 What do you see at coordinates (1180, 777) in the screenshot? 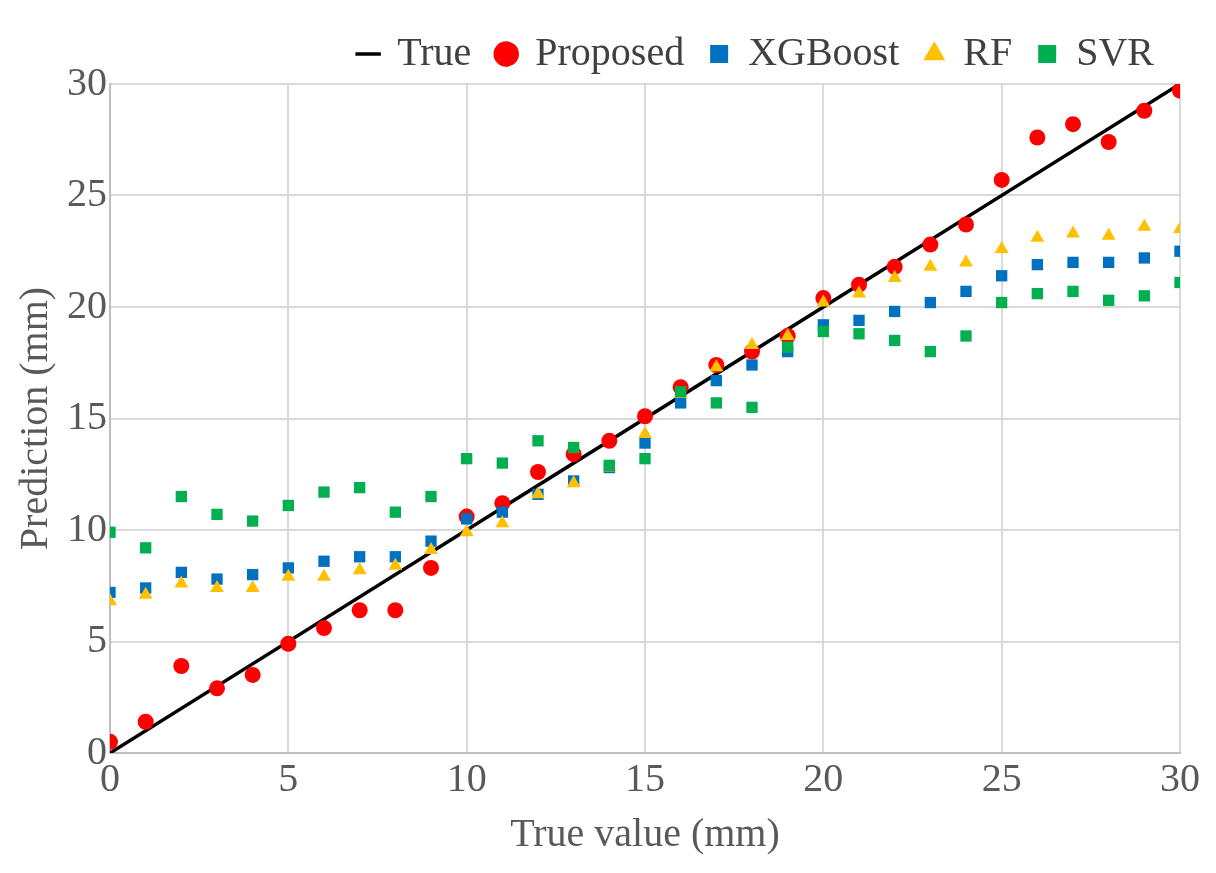
I see `x-tick-label: 30` at bounding box center [1180, 777].